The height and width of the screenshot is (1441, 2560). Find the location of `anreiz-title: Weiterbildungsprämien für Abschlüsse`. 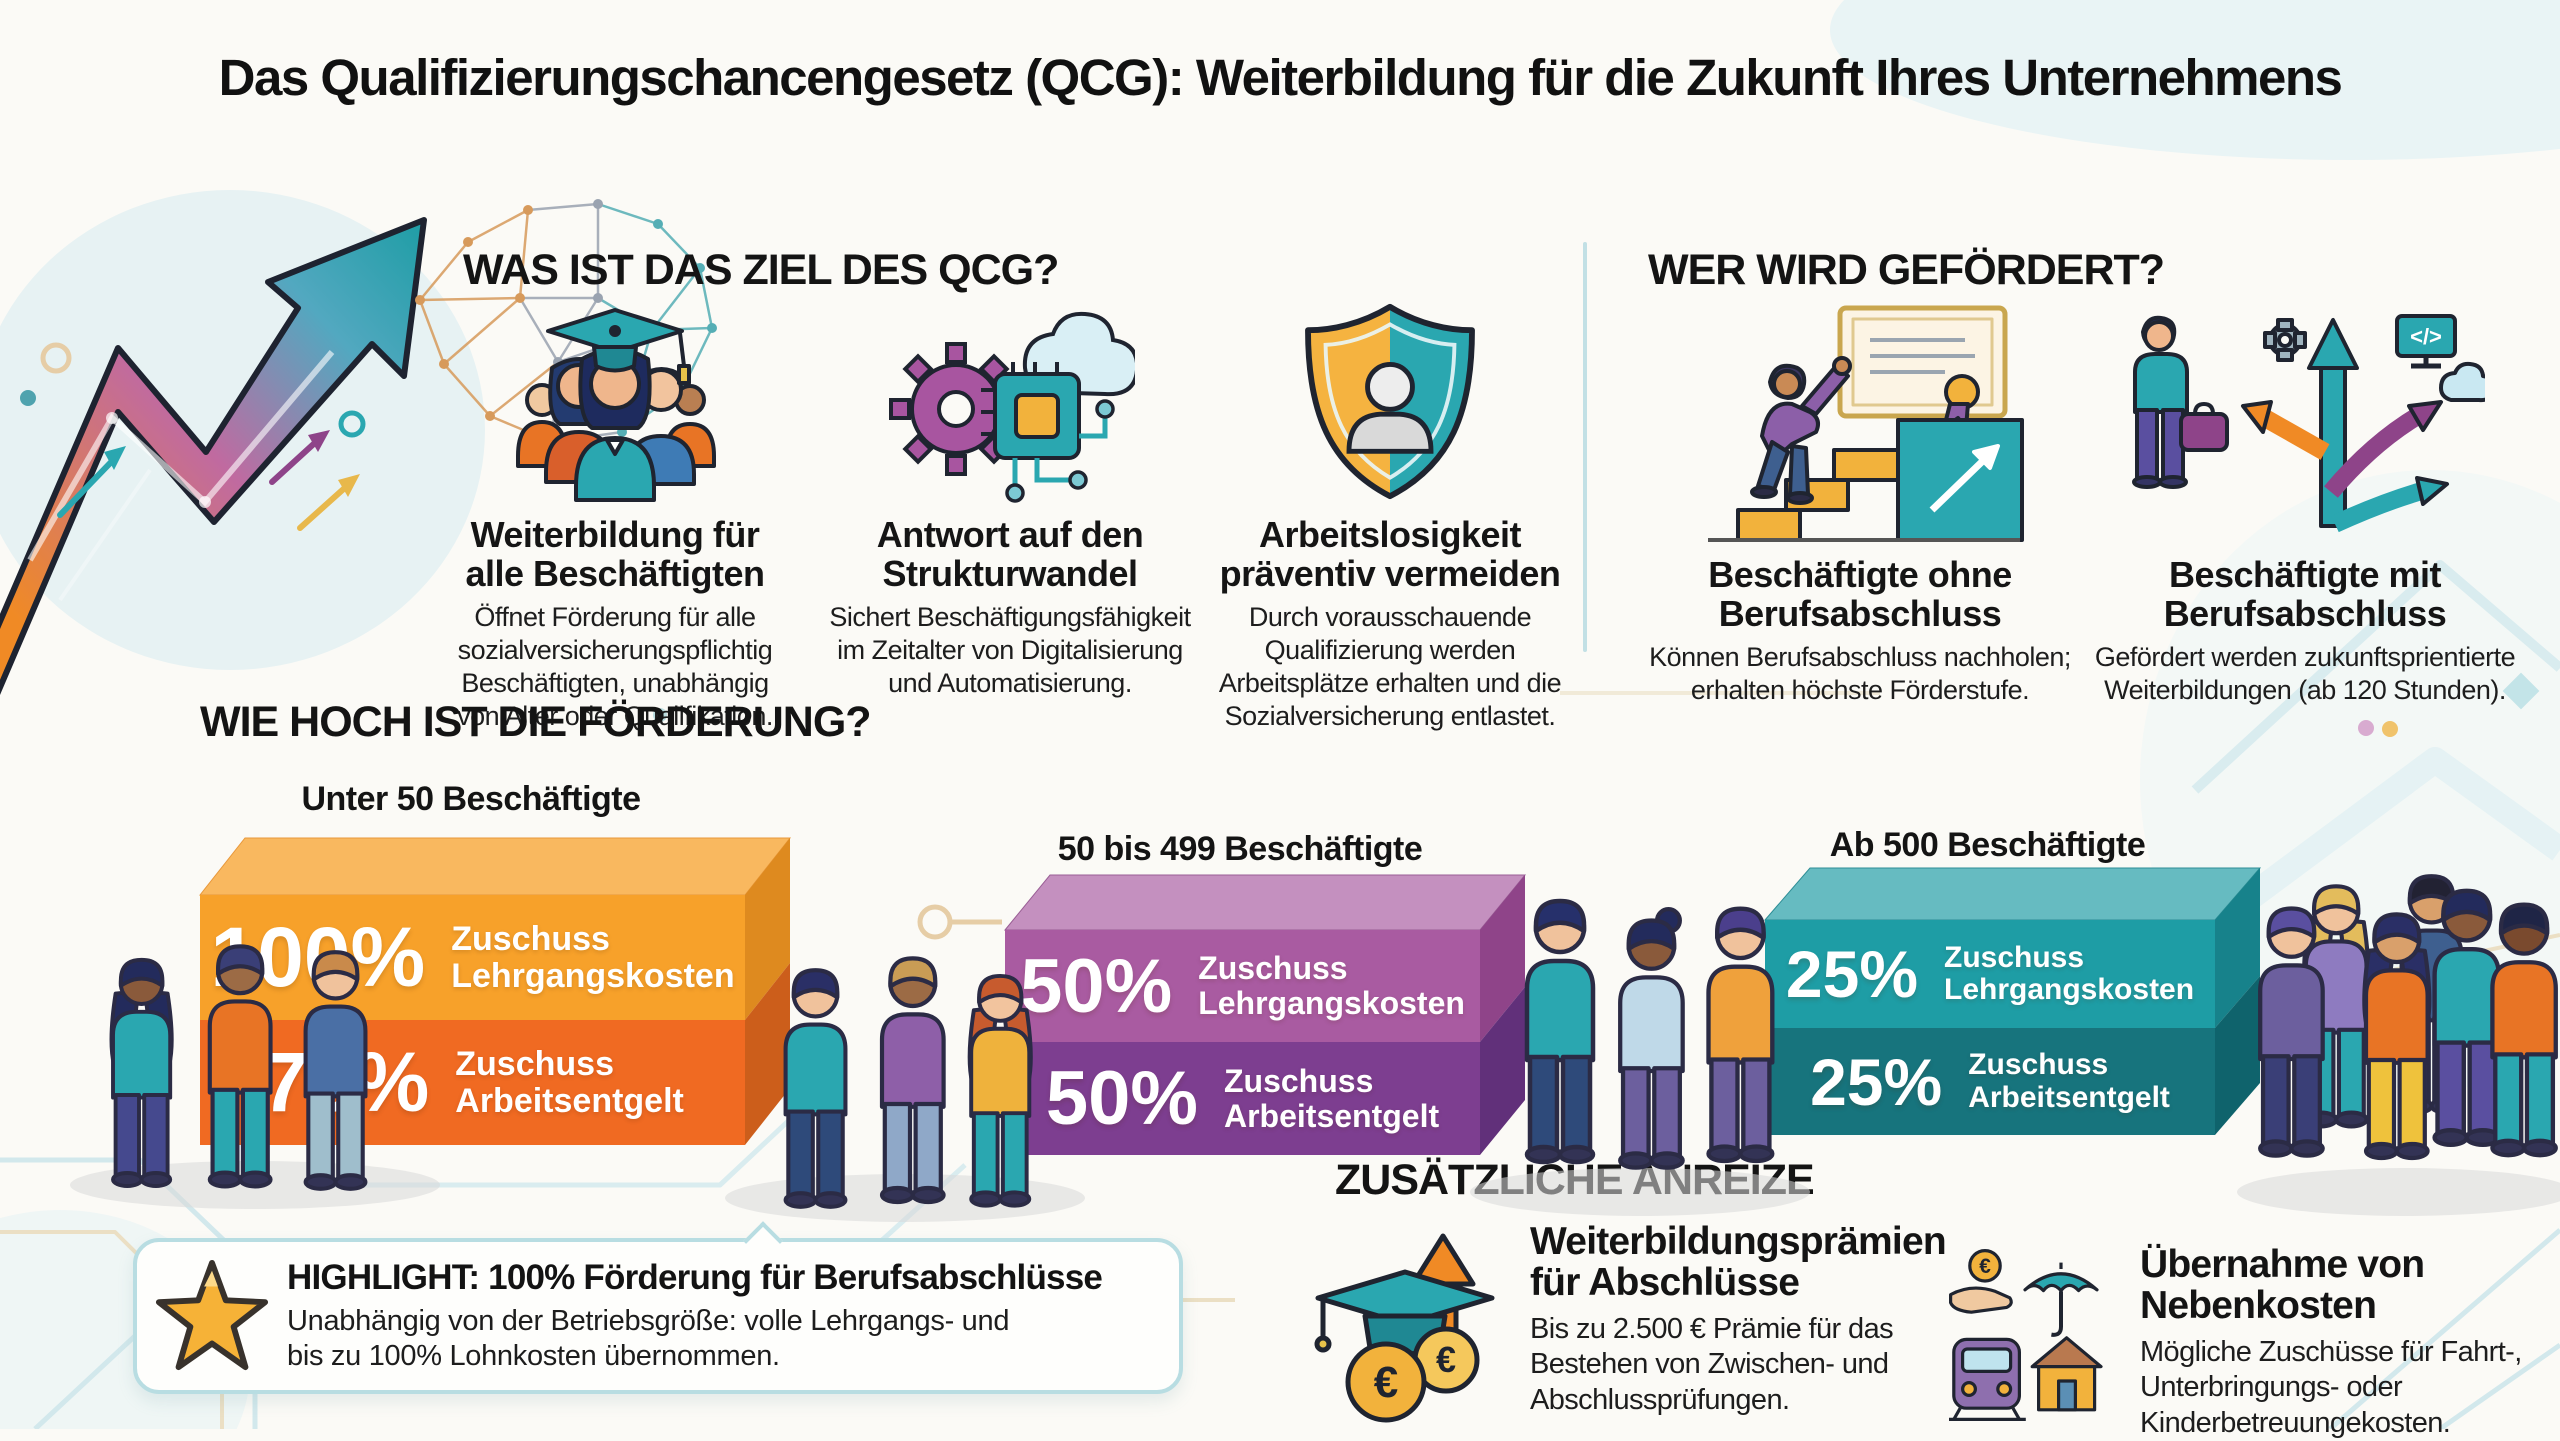

anreiz-title: Weiterbildungsprämien für Abschlüsse is located at coordinates (1738, 1262).